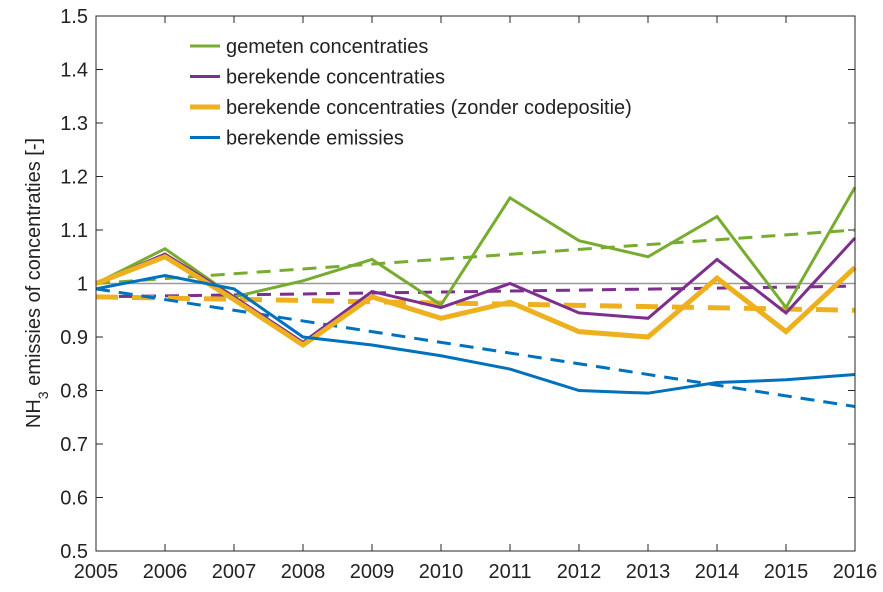 The width and height of the screenshot is (883, 592). What do you see at coordinates (786, 572) in the screenshot?
I see `x-tick-label: 2015` at bounding box center [786, 572].